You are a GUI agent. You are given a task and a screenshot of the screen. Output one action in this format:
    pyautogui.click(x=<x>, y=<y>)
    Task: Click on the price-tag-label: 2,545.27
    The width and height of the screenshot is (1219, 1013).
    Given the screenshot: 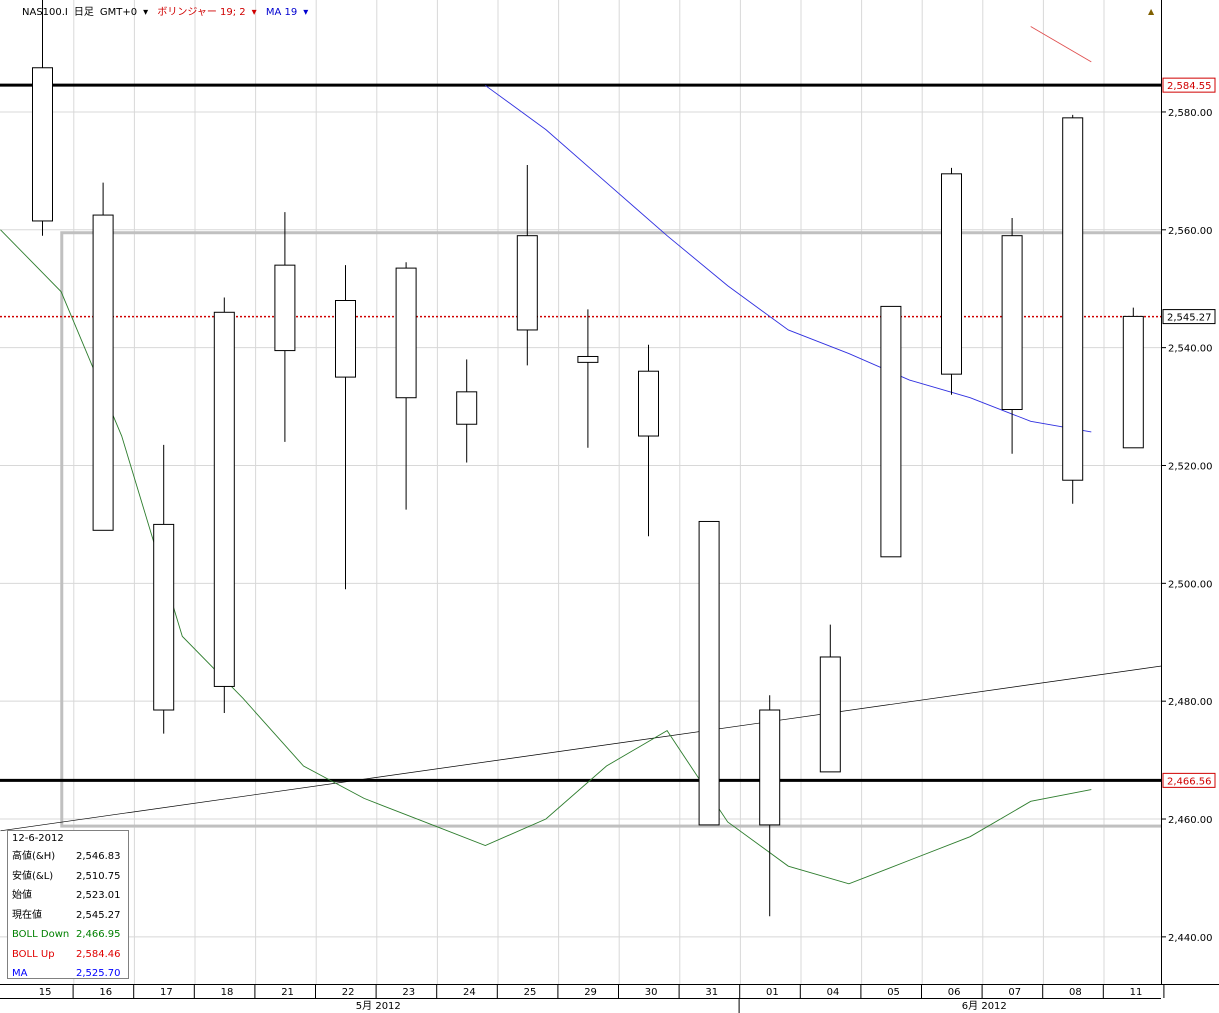 What is the action you would take?
    pyautogui.click(x=1189, y=318)
    